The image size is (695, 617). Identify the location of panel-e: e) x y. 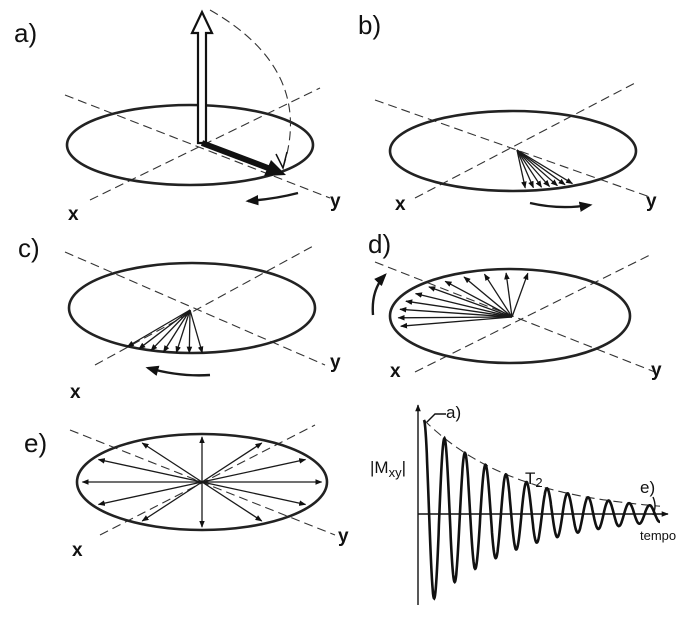
(186, 492).